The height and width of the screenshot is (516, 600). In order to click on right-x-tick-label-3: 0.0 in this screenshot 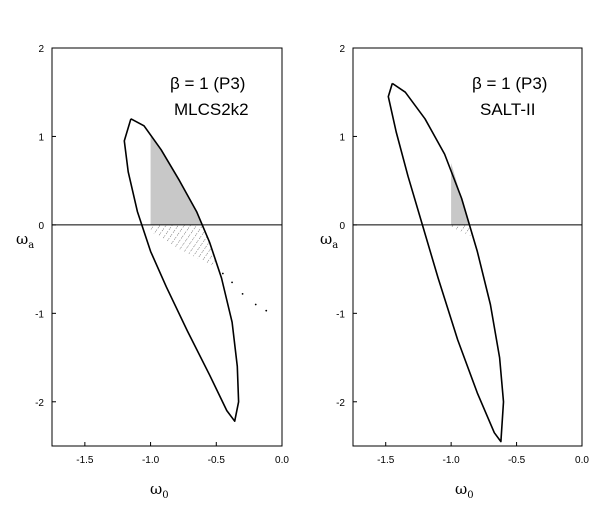, I will do `click(582, 460)`.